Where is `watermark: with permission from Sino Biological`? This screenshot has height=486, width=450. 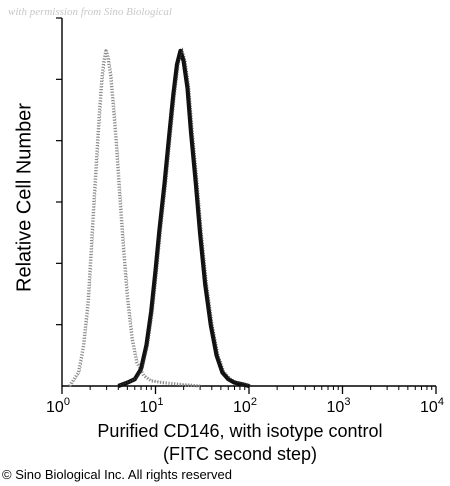
watermark: with permission from Sino Biological is located at coordinates (90, 12).